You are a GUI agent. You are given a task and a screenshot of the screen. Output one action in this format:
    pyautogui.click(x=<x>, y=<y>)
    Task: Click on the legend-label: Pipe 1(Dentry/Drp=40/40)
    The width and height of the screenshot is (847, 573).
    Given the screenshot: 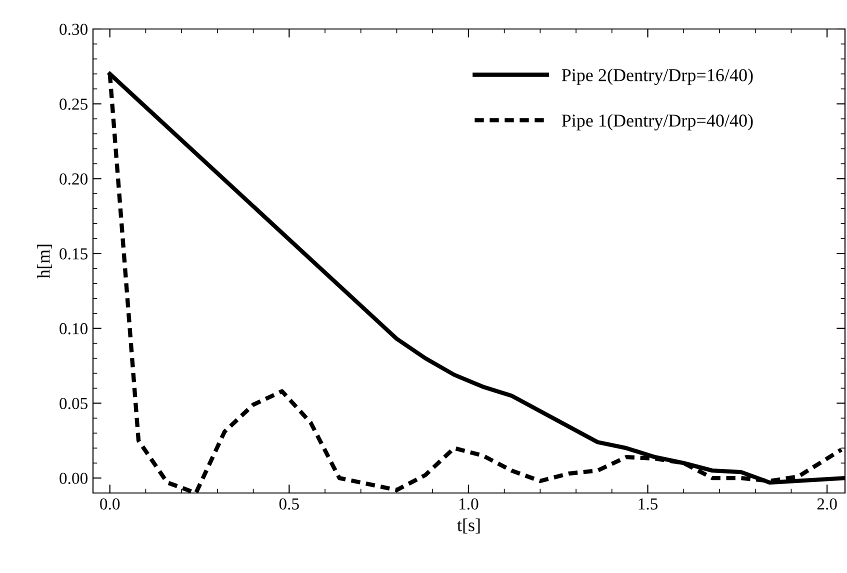 What is the action you would take?
    pyautogui.click(x=657, y=122)
    